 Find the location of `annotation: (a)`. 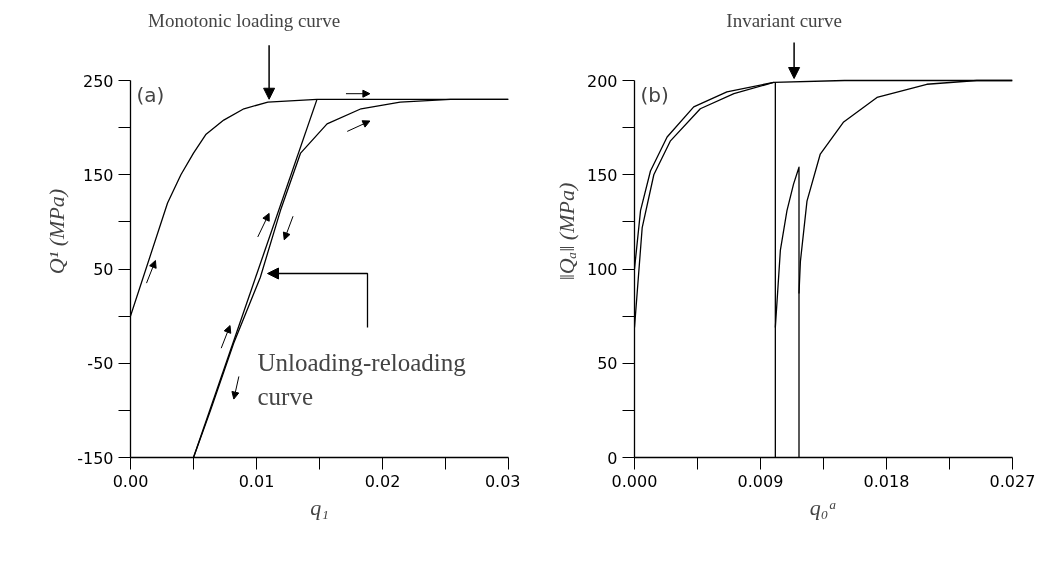

annotation: (a) is located at coordinates (150, 94).